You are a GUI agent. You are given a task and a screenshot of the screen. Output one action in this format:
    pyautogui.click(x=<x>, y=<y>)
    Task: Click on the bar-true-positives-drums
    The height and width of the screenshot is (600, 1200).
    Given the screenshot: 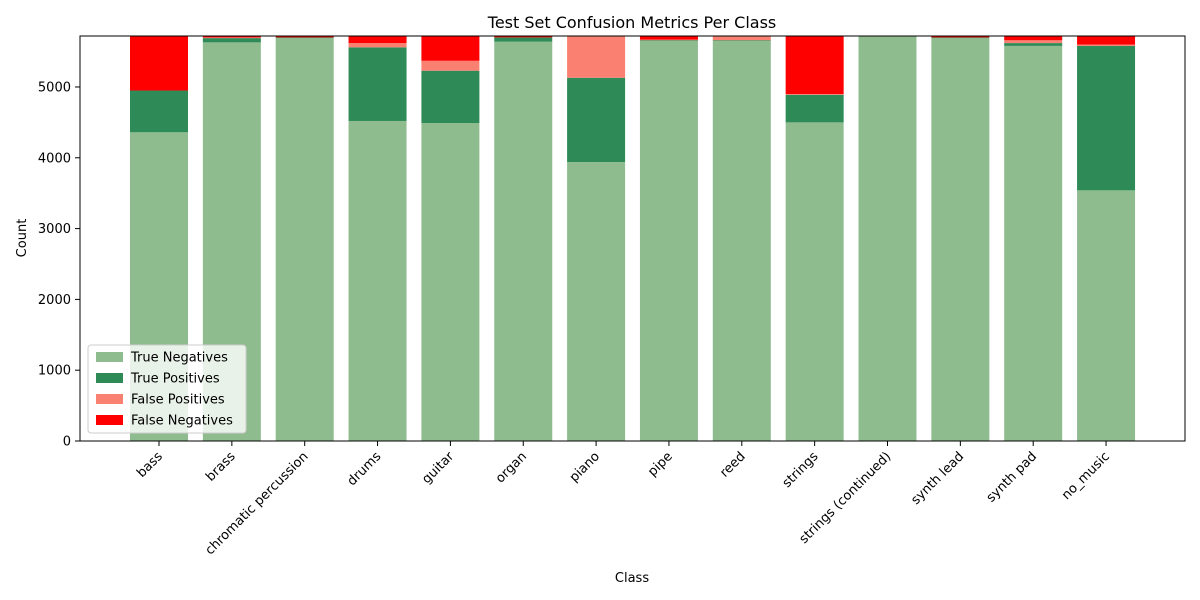 What is the action you would take?
    pyautogui.click(x=377, y=84)
    